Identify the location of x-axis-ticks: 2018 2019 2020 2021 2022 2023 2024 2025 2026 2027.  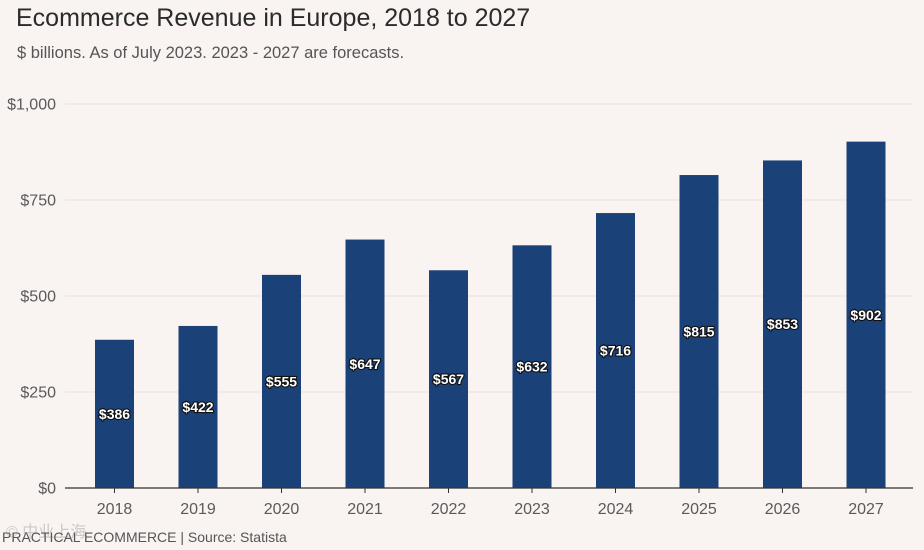
(490, 503).